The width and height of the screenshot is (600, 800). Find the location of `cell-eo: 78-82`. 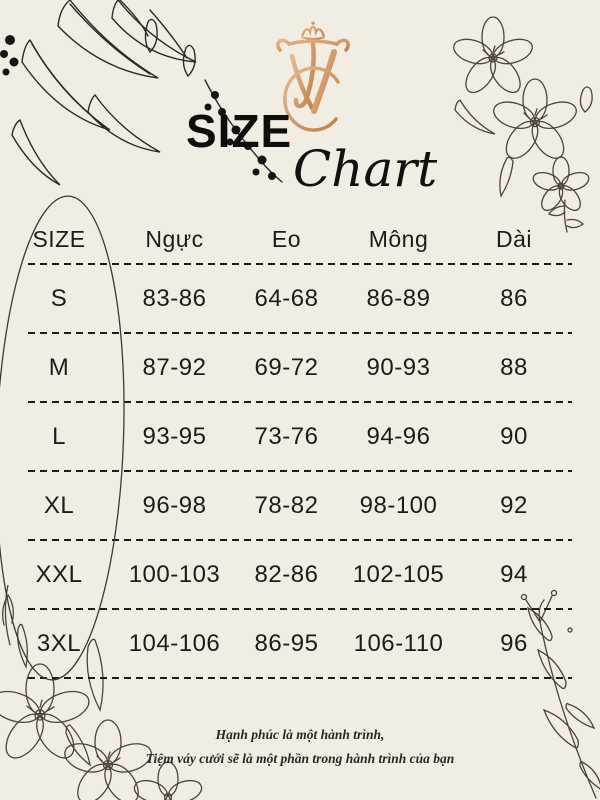

cell-eo: 78-82 is located at coordinates (286, 505).